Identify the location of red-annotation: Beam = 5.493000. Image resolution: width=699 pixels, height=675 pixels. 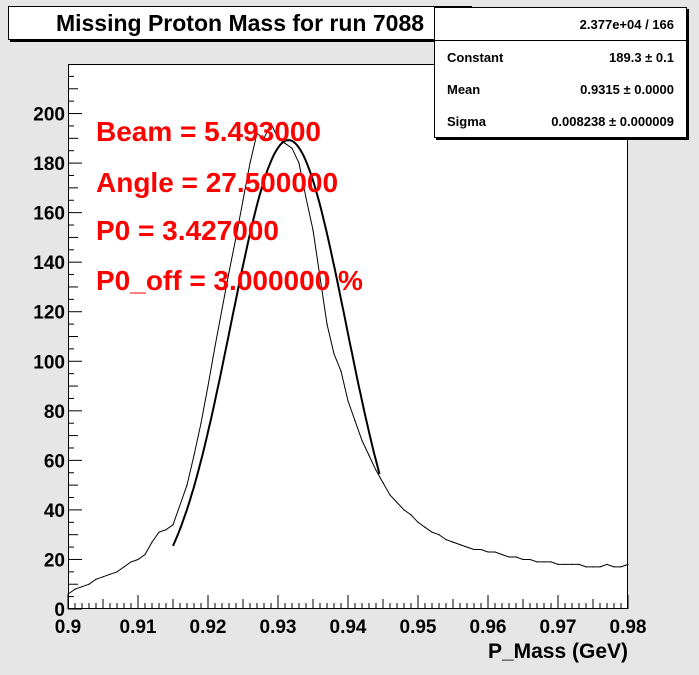
(208, 131).